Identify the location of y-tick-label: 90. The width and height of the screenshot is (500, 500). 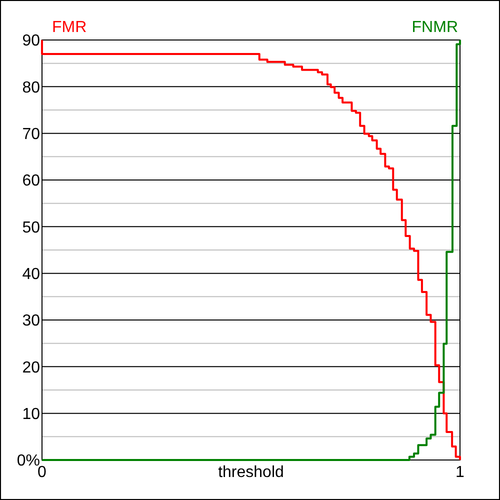
(31, 41).